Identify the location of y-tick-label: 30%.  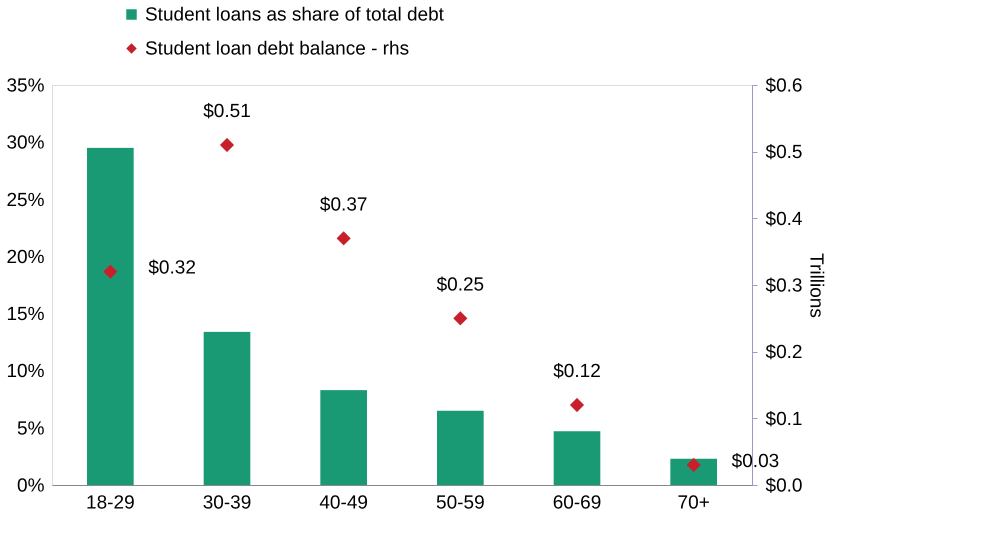
(25, 143).